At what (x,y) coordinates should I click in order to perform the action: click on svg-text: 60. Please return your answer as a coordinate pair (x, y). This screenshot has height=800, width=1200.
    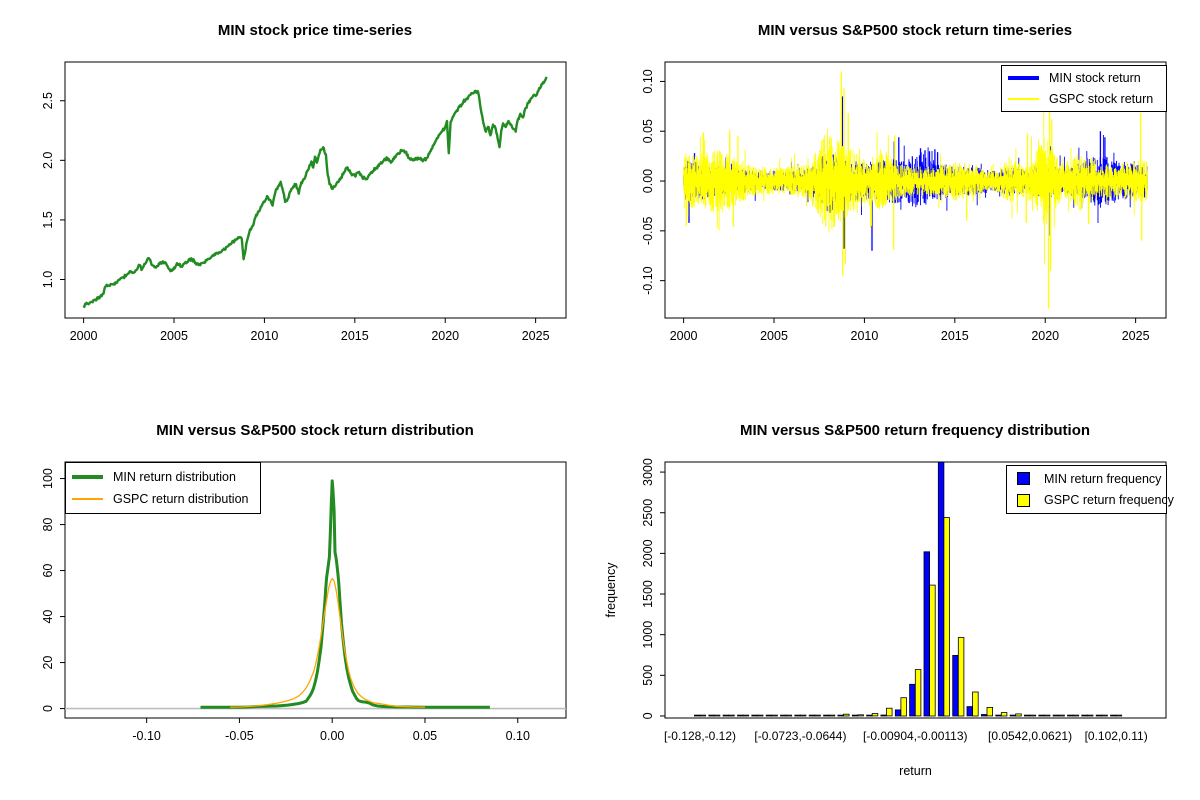
    Looking at the image, I should click on (48, 571).